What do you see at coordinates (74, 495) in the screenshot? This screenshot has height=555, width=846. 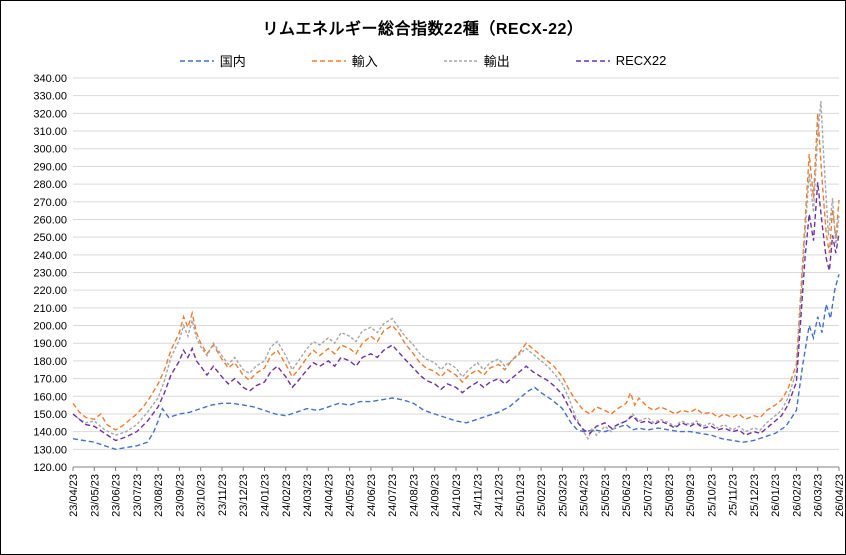 I see `x-axis-tick-label: 23/04/23` at bounding box center [74, 495].